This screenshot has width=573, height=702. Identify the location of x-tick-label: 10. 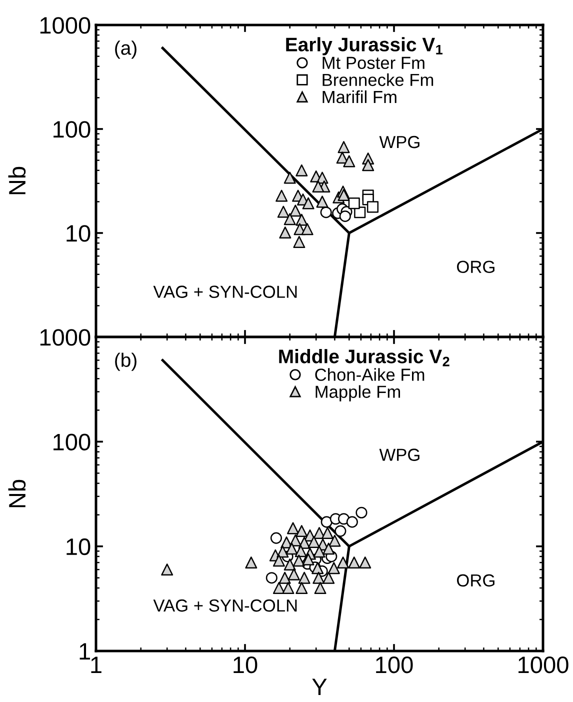
(246, 665).